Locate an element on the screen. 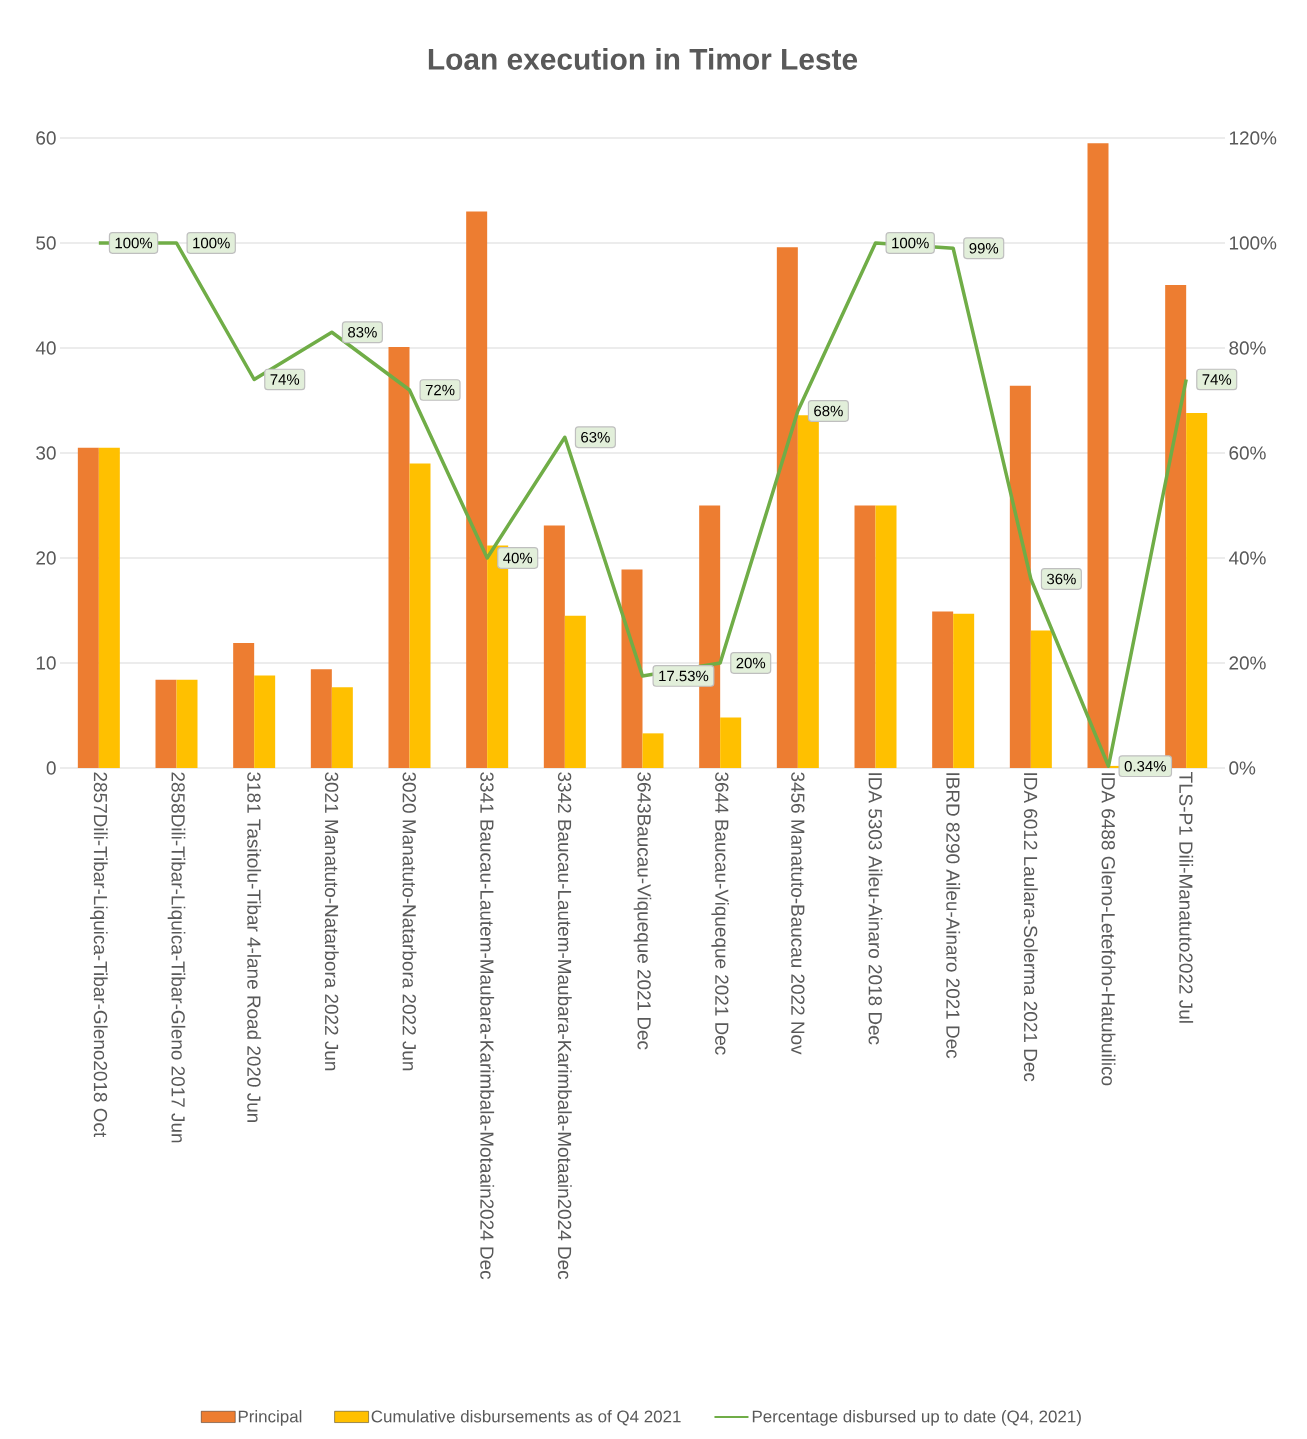 The image size is (1307, 1439). x-tick-label: 3181 Tasitolu-Tibar 4-lane Road 2020 Jun is located at coordinates (254, 947).